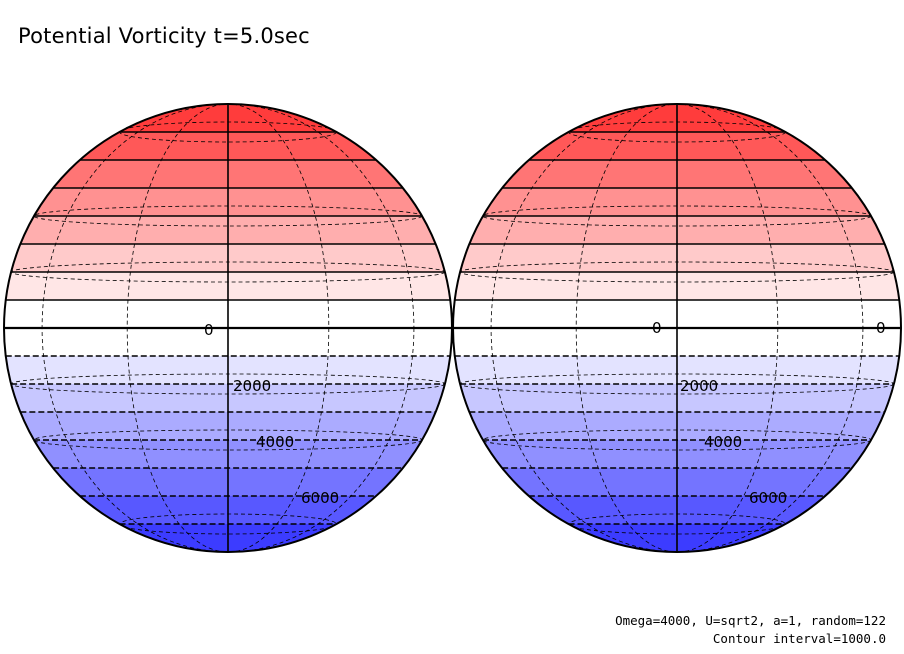  Describe the element at coordinates (164, 36) in the screenshot. I see `plot-title: Potential Vorticity t=5.0sec` at that location.